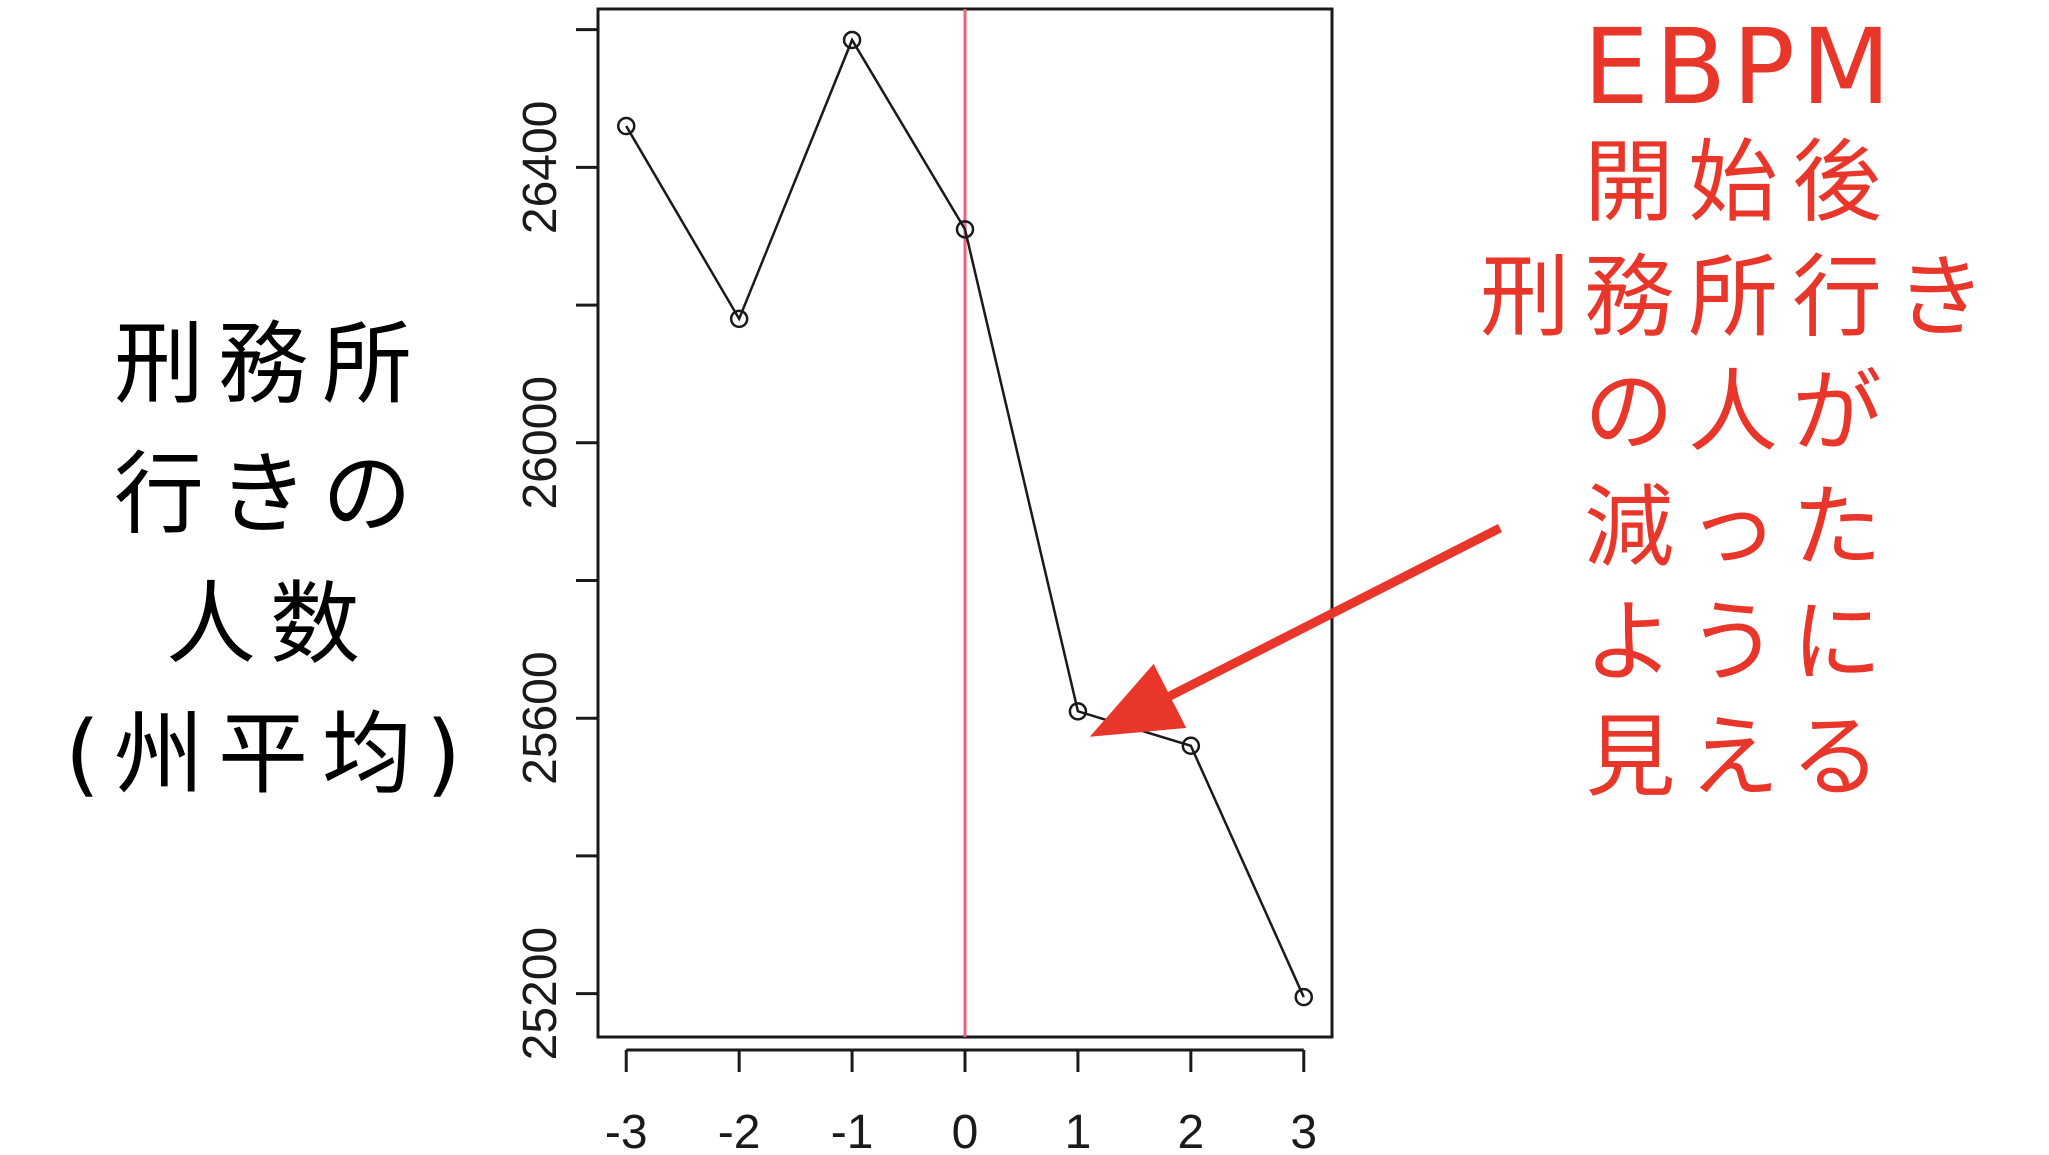 This screenshot has height=1155, width=2049. What do you see at coordinates (540, 717) in the screenshot?
I see `y-tick-label: 25600` at bounding box center [540, 717].